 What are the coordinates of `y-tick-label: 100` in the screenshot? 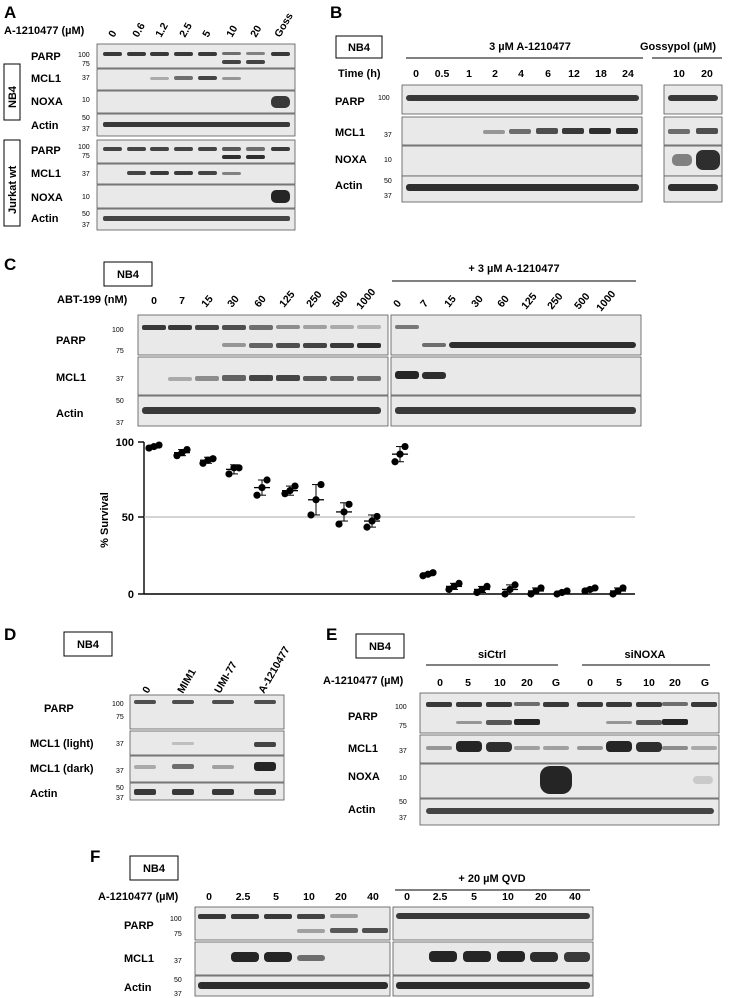 It's located at (125, 443).